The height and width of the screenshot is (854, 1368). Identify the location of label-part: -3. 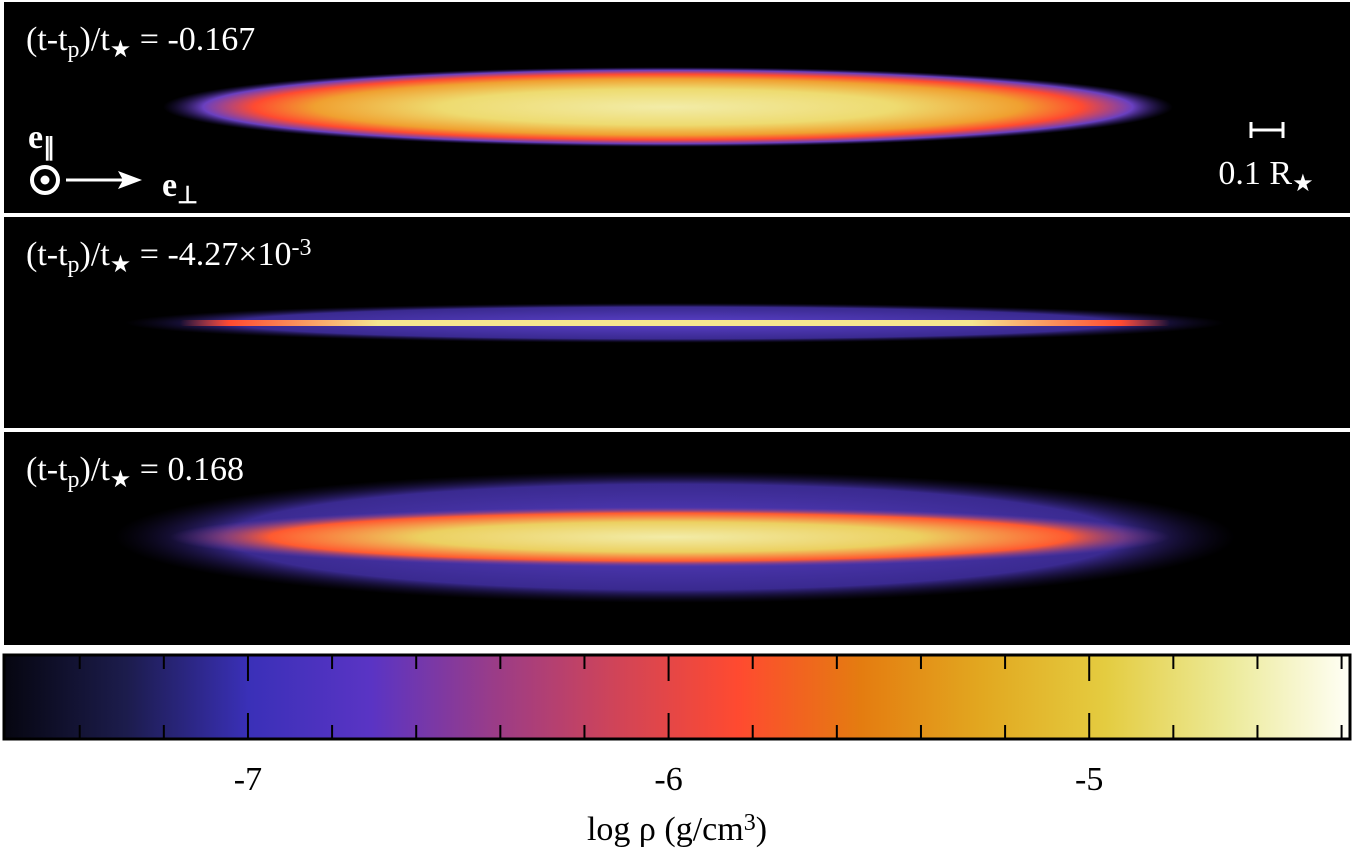
(301, 248).